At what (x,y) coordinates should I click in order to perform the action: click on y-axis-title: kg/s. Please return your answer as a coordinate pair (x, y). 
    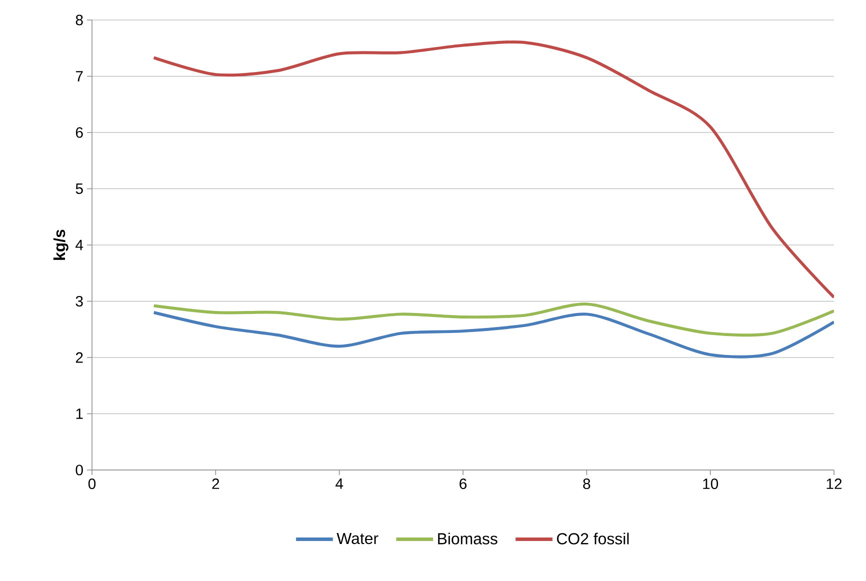
    Looking at the image, I should click on (60, 245).